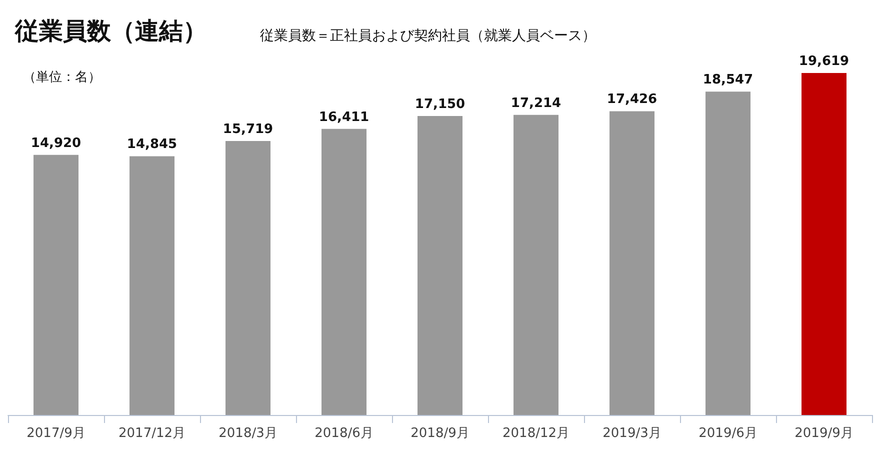 This screenshot has width=889, height=452. What do you see at coordinates (248, 129) in the screenshot?
I see `data-label: 15,719` at bounding box center [248, 129].